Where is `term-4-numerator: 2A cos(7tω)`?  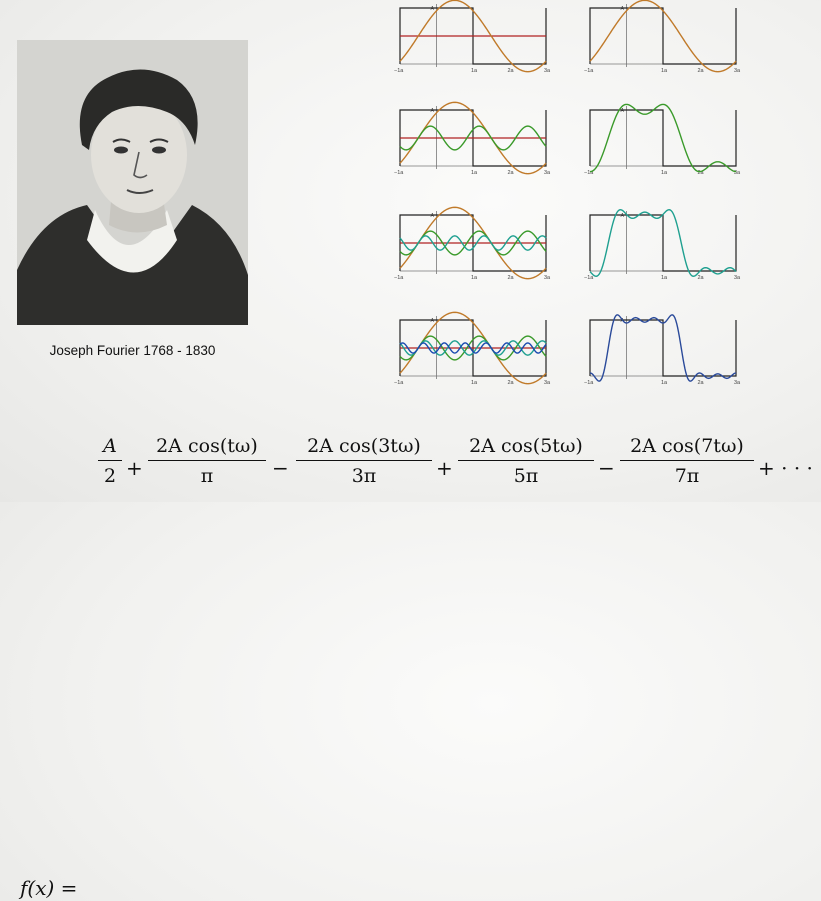 term-4-numerator: 2A cos(7tω) is located at coordinates (687, 446).